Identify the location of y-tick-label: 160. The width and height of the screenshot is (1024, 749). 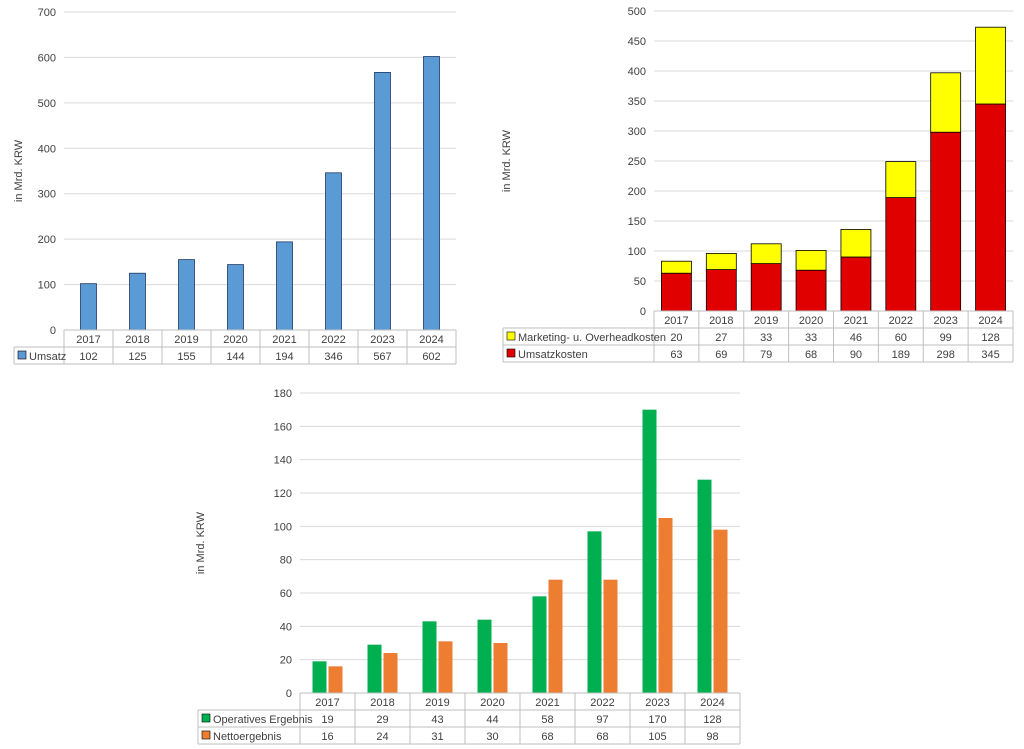
(283, 427).